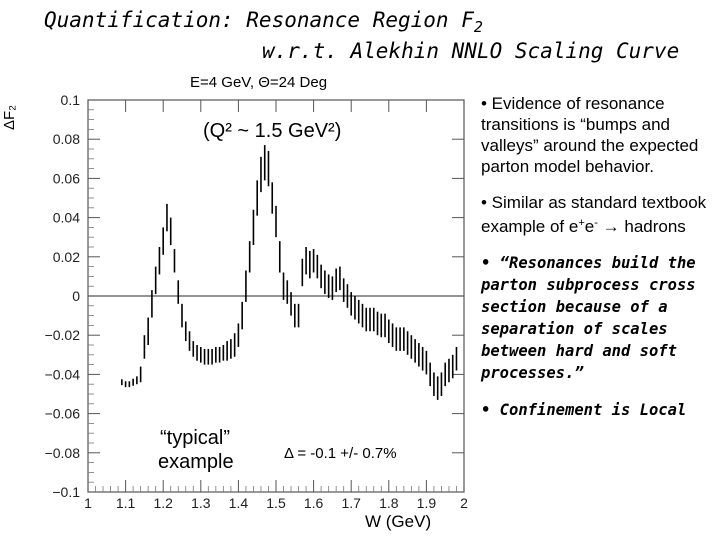 The image size is (720, 540). I want to click on x-tick-label: 1.5, so click(276, 503).